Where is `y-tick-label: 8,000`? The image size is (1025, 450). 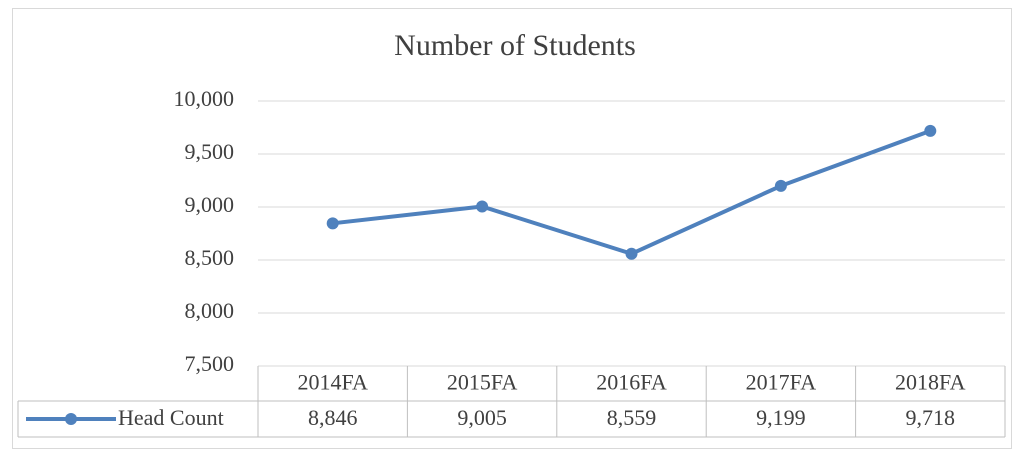
y-tick-label: 8,000 is located at coordinates (210, 310).